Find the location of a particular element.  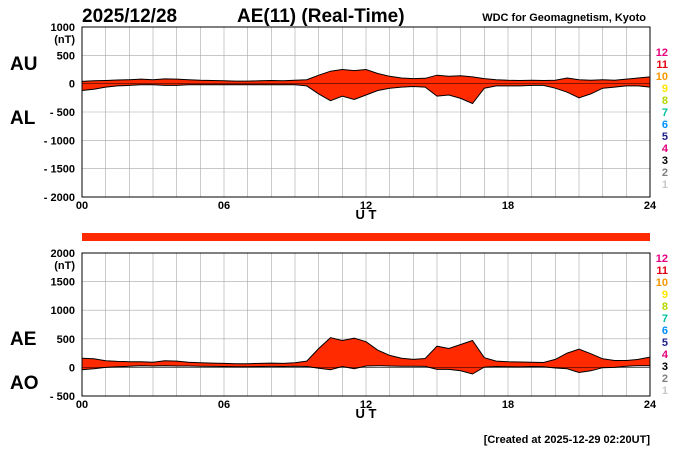

y-tick-label: 2000 is located at coordinates (63, 254).